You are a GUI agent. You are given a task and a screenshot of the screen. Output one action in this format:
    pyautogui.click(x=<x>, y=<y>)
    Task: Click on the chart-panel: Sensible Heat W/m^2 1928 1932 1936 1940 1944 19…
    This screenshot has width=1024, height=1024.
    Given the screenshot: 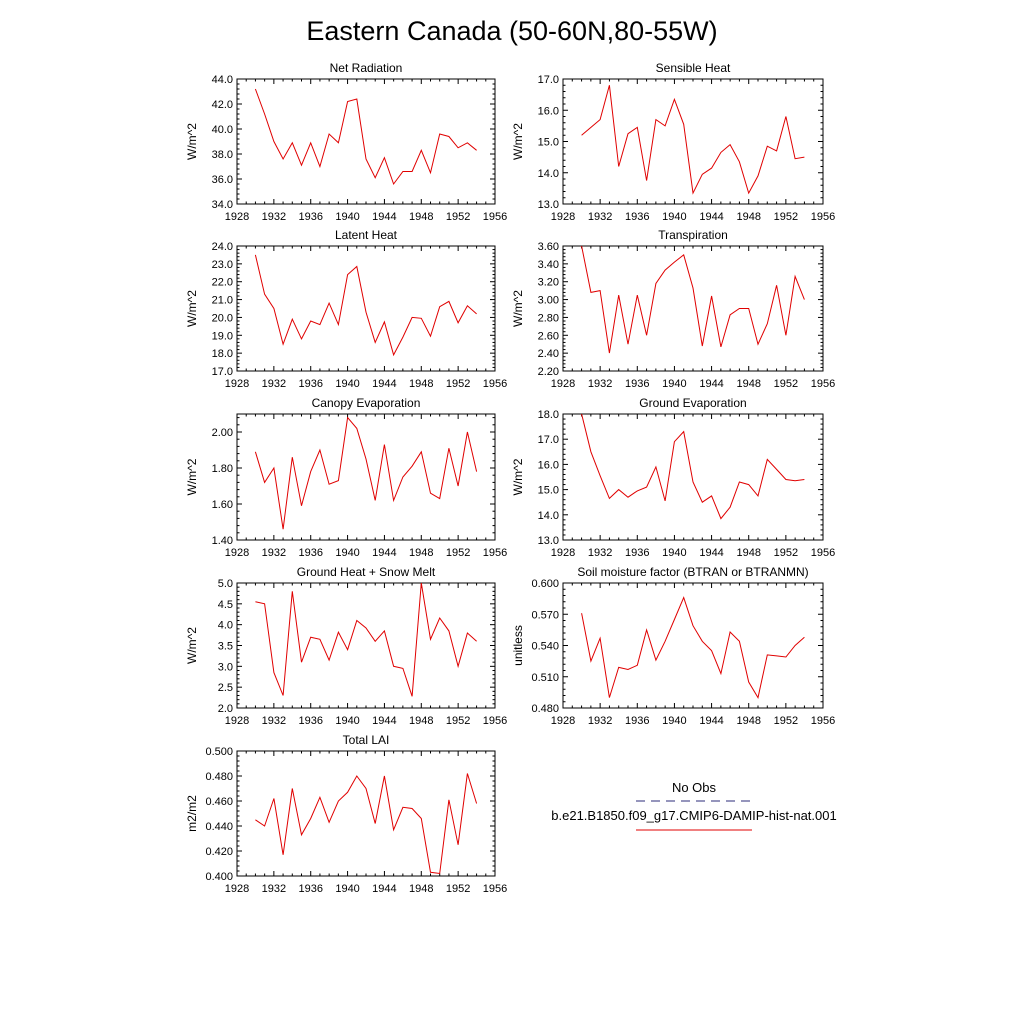 What is the action you would take?
    pyautogui.click(x=673, y=142)
    